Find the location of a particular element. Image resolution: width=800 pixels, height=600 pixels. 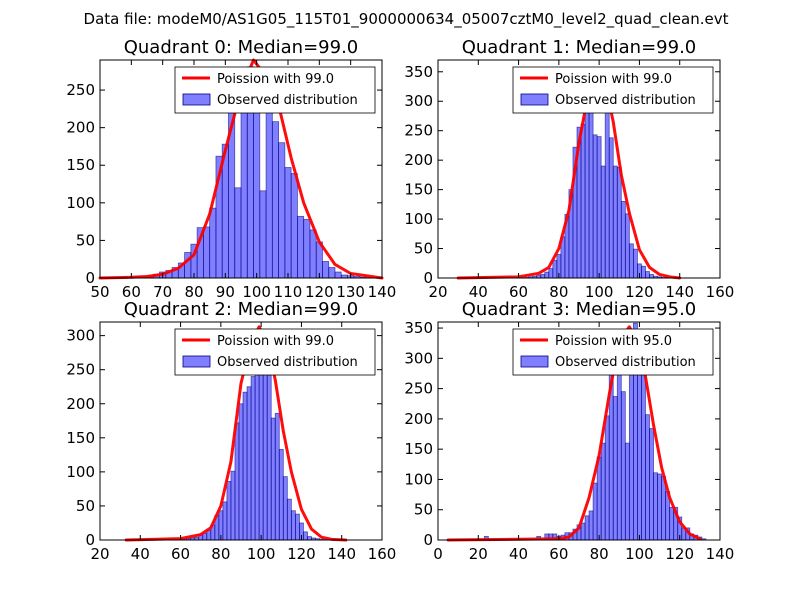

legend: Poission with 95.0 Observed distribution is located at coordinates (613, 352).